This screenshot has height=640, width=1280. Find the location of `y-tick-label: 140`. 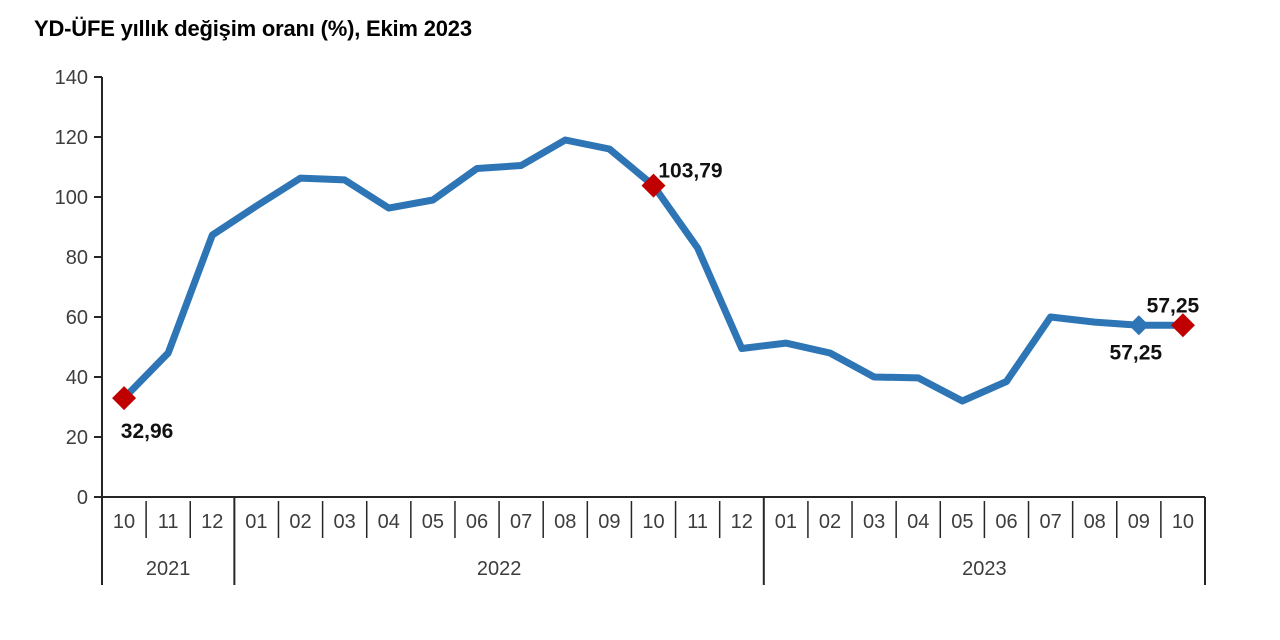

y-tick-label: 140 is located at coordinates (71, 78).